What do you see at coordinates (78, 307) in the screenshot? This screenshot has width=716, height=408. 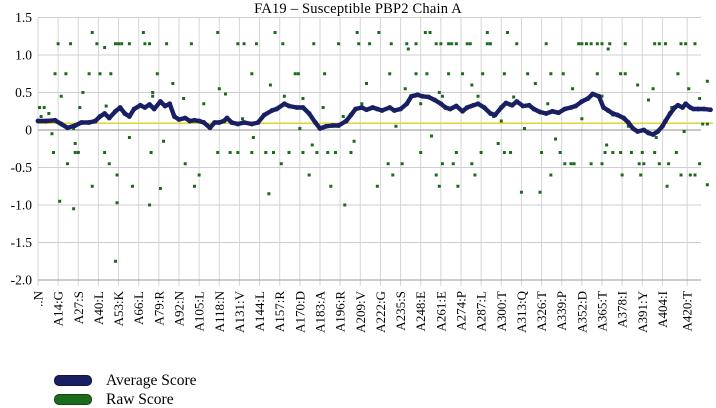 I see `svg-text: A27:S` at bounding box center [78, 307].